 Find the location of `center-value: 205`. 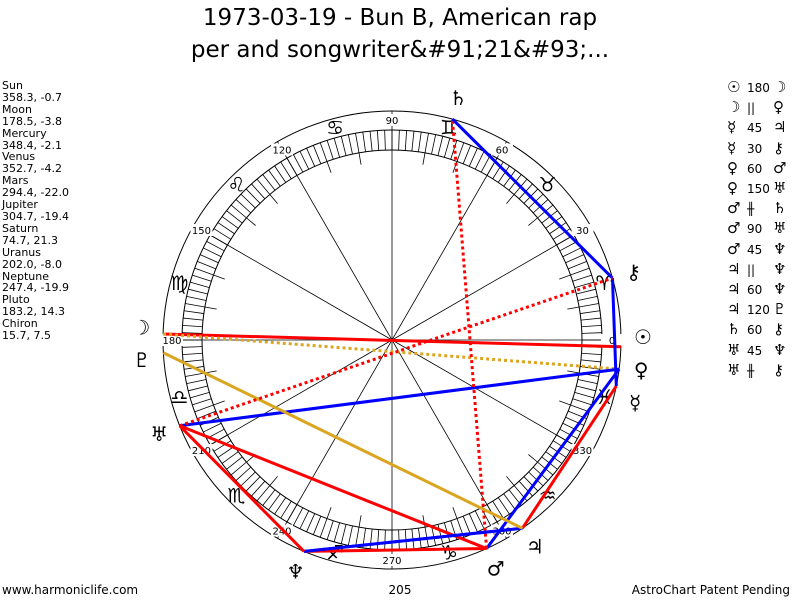

center-value: 205 is located at coordinates (400, 590).